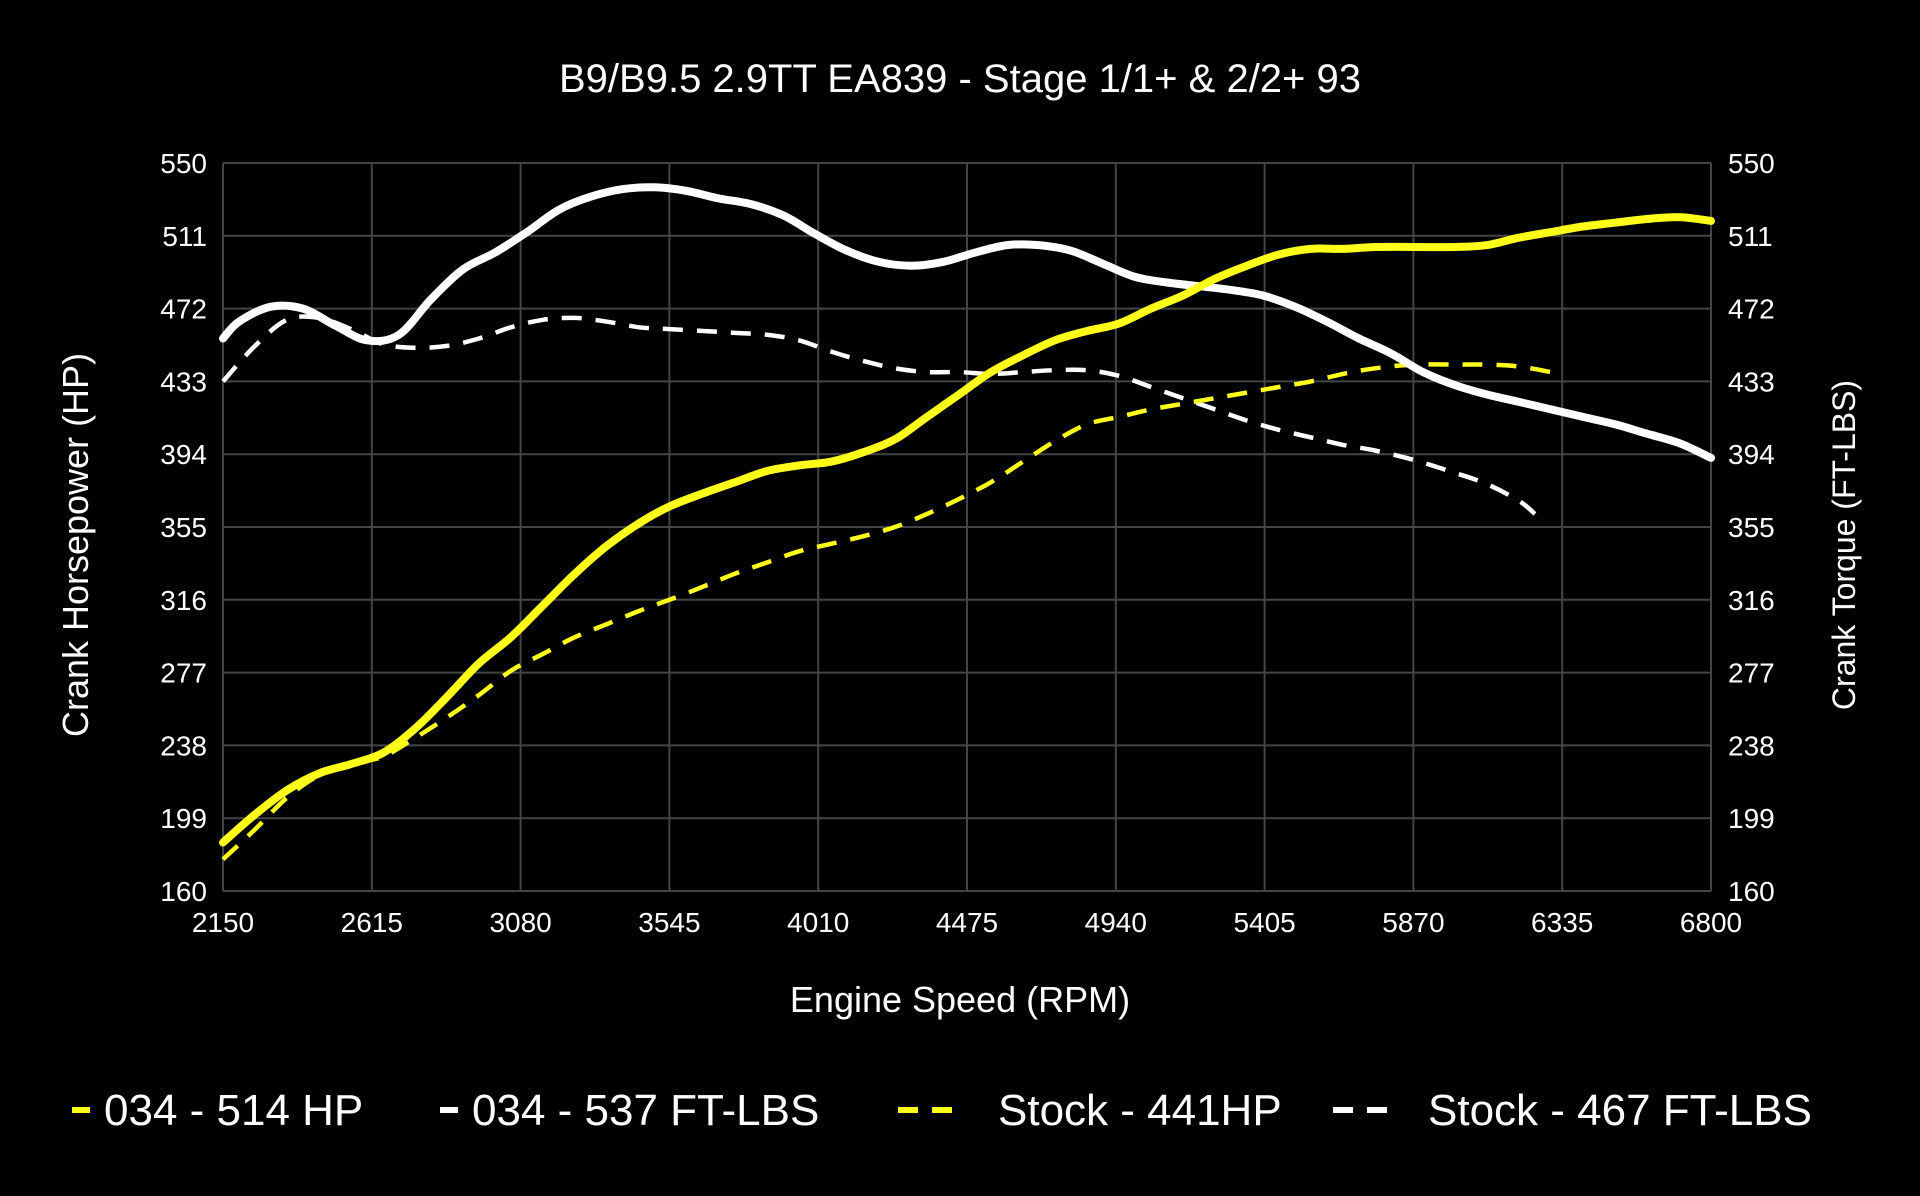 This screenshot has width=1920, height=1196. Describe the element at coordinates (75, 545) in the screenshot. I see `y-axis-left-title: Crank Horsepower (HP)` at that location.